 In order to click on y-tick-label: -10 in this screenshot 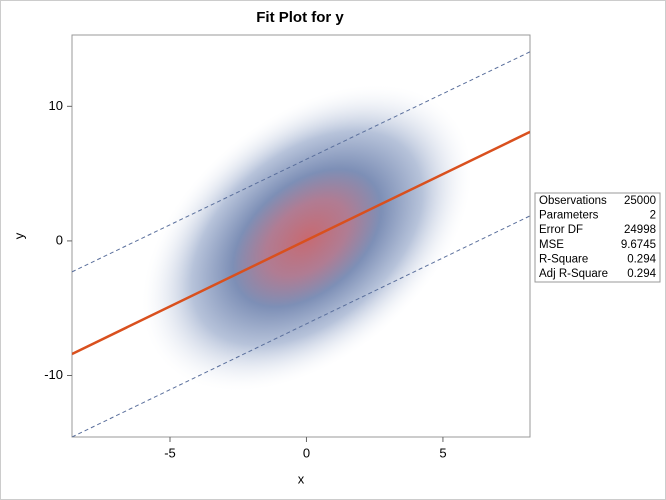, I will do `click(53, 374)`.